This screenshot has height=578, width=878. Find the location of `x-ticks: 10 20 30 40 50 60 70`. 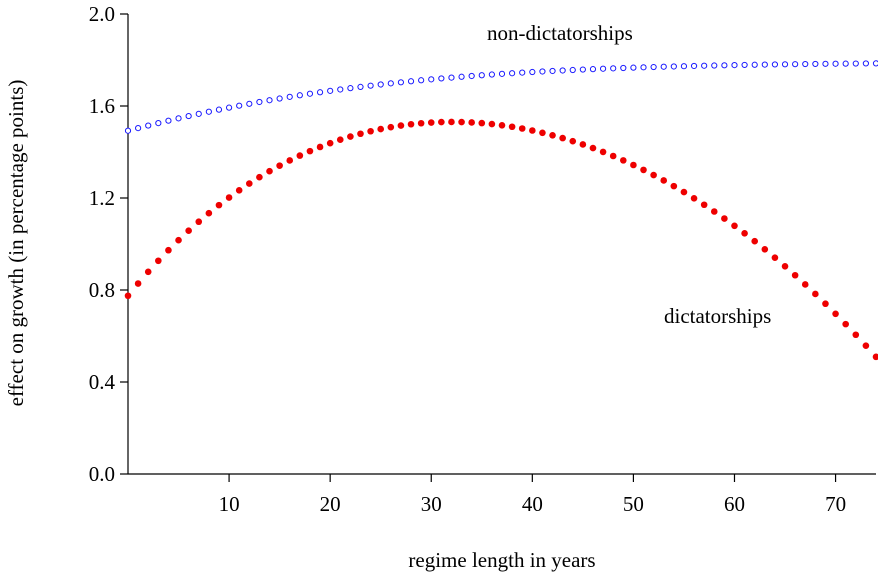

x-ticks: 10 20 30 40 50 60 70 is located at coordinates (532, 495).